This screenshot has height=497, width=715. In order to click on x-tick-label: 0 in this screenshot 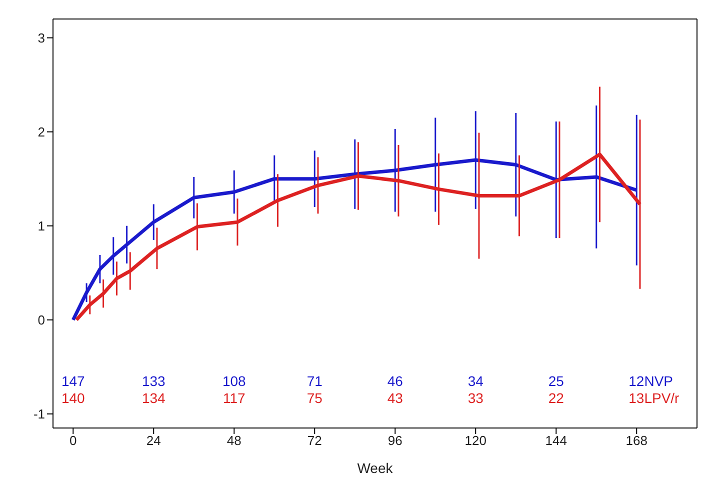, I will do `click(73, 440)`.